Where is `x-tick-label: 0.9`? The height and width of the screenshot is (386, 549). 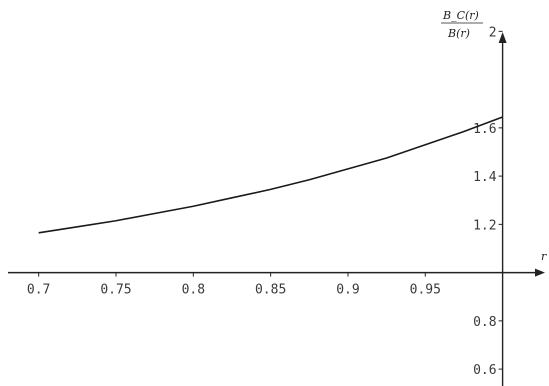 x-tick-label: 0.9 is located at coordinates (347, 290).